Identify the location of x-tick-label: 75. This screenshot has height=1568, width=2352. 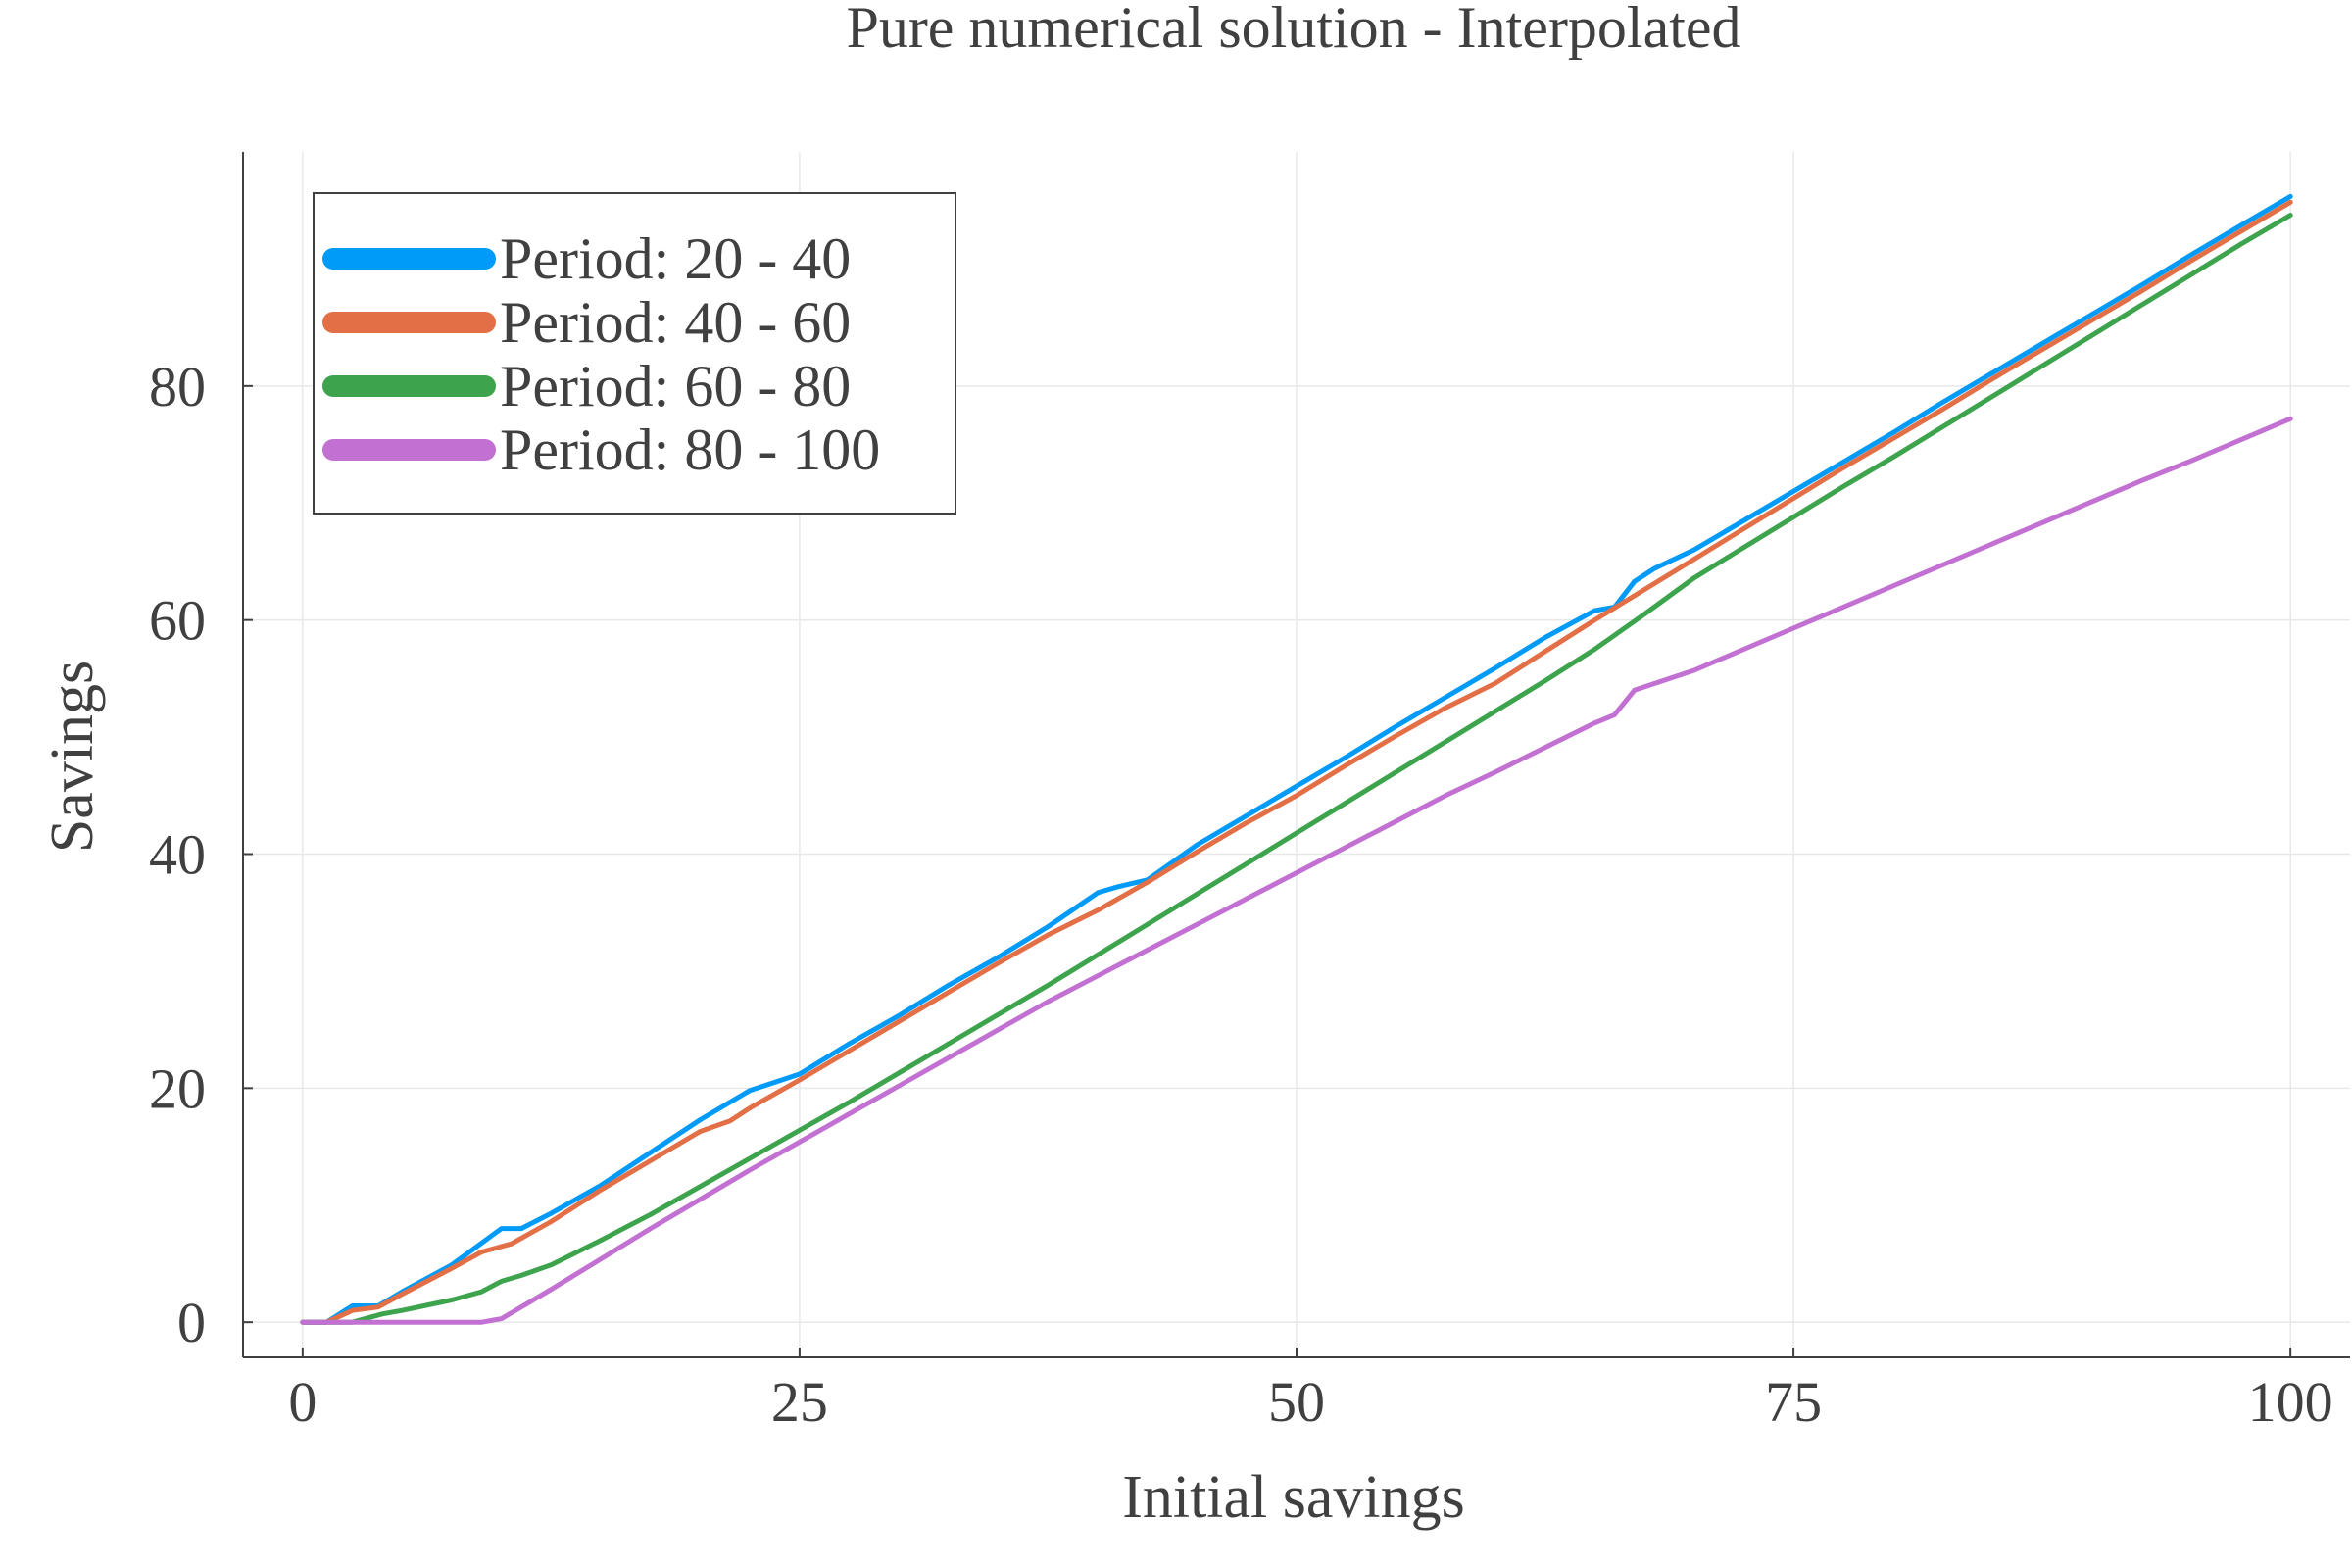
(1793, 1402).